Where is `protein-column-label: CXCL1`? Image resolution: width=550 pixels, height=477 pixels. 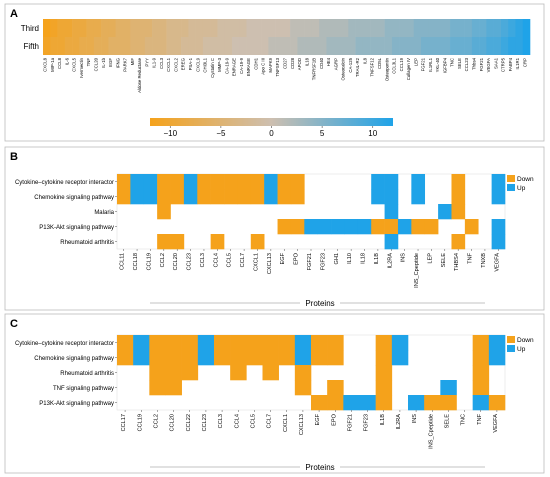
protein-column-label: CXCL1 is located at coordinates (256, 262).